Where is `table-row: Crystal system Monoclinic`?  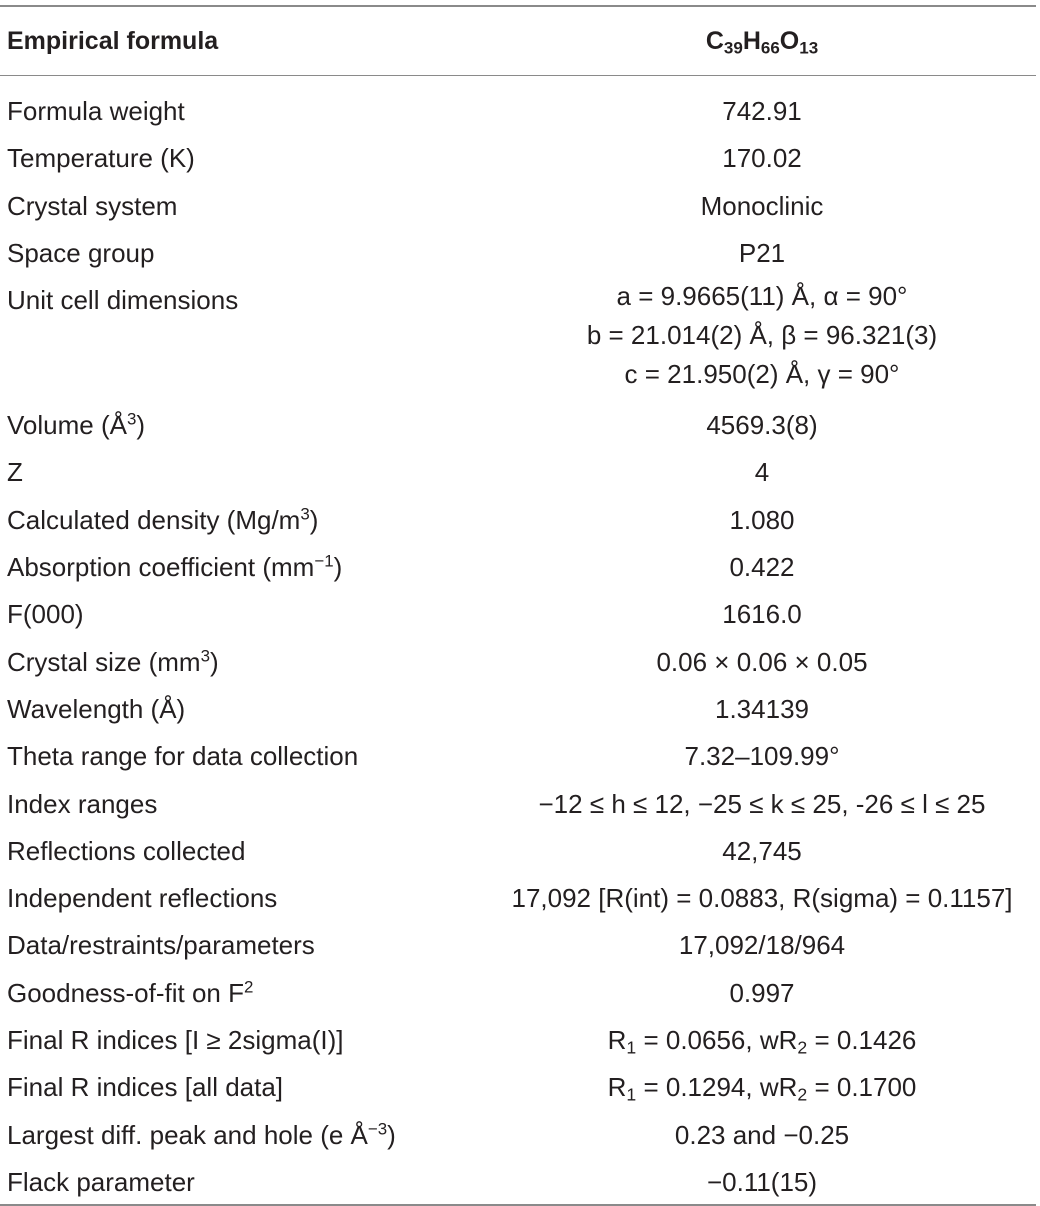 table-row: Crystal system Monoclinic is located at coordinates (518, 206).